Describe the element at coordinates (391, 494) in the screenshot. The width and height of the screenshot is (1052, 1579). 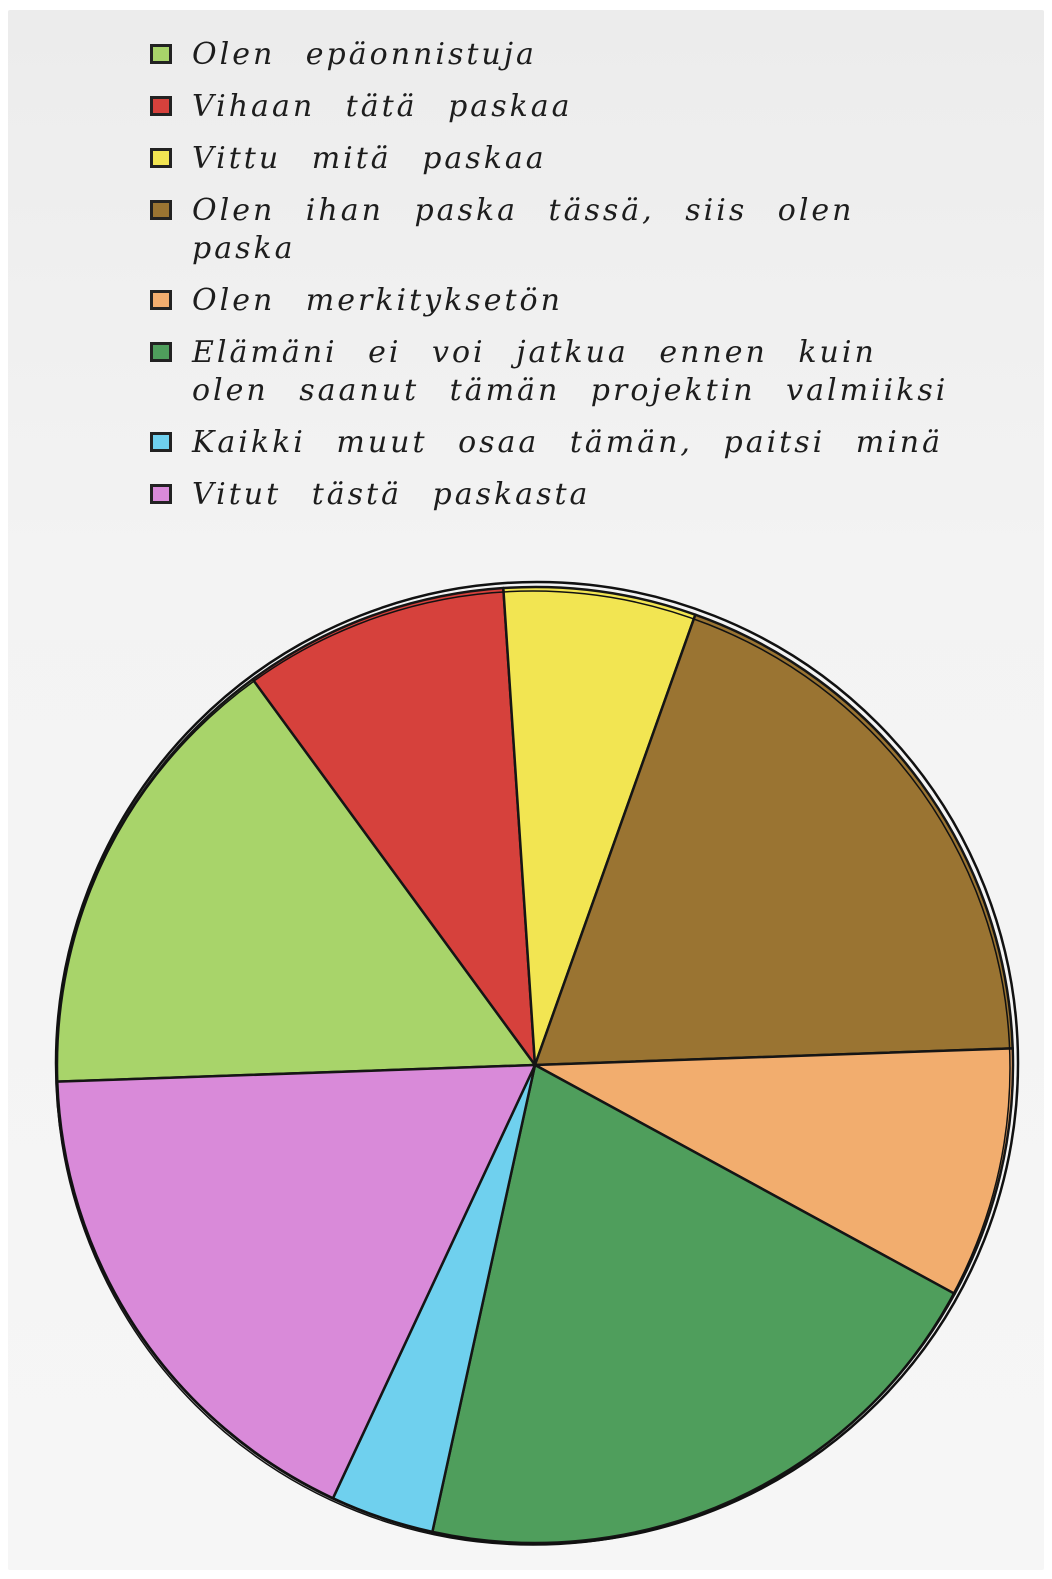
I see `legend-label: Vitut tästä paskasta` at that location.